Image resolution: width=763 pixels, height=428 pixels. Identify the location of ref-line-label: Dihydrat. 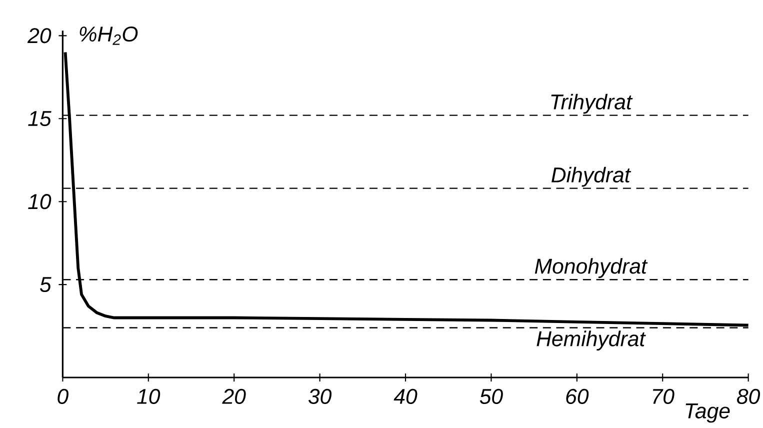
(592, 176).